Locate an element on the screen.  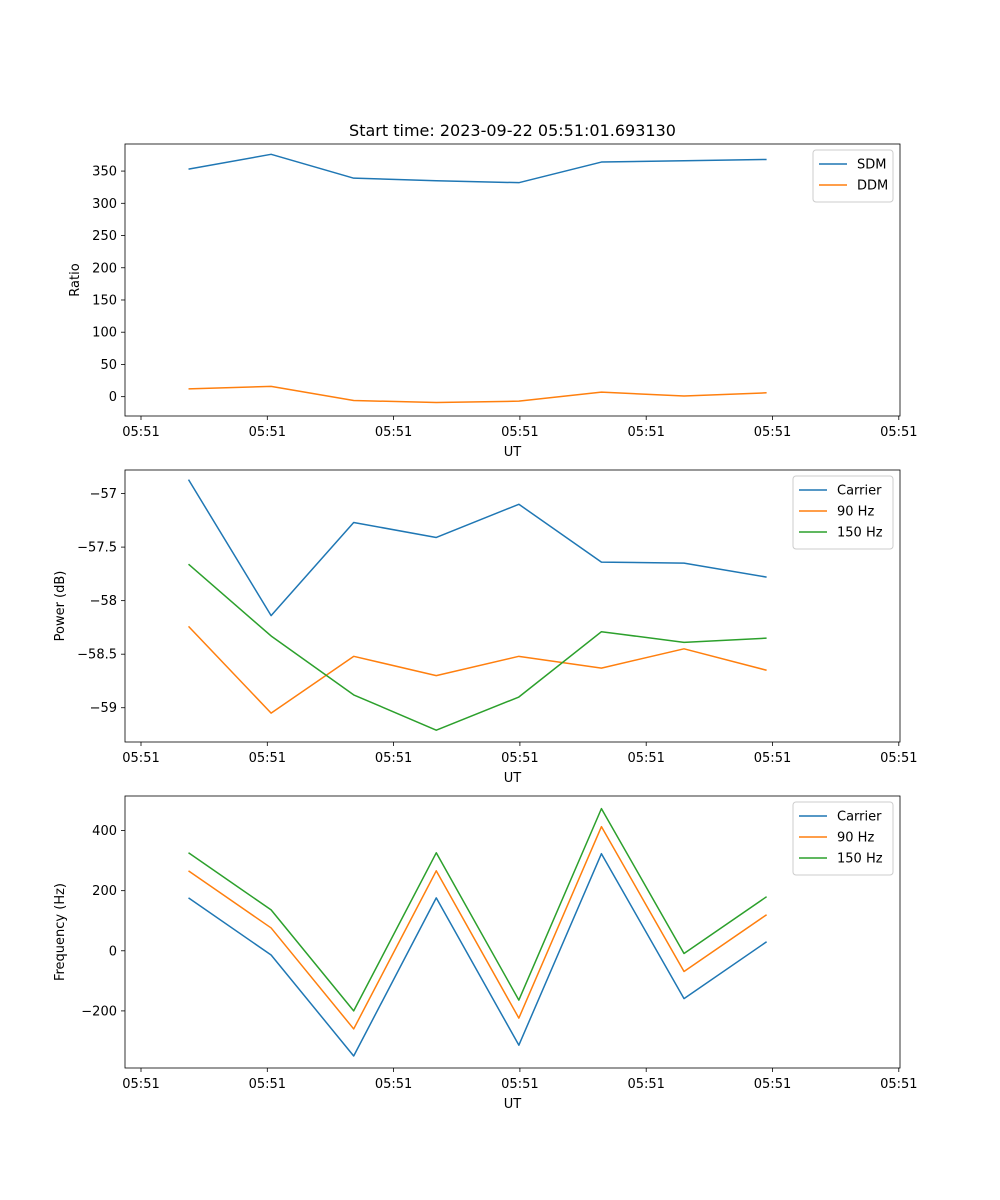
y-tick-label: −58.5 is located at coordinates (97, 655).